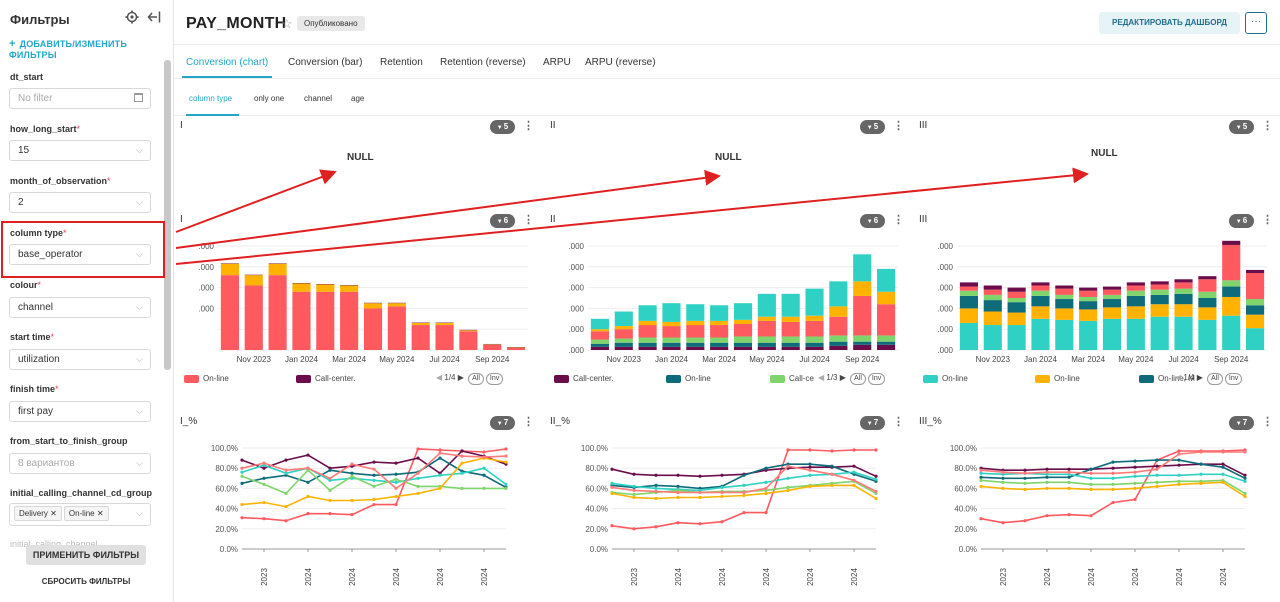  Describe the element at coordinates (620, 62) in the screenshot. I see `tab-arpu-reverse: ARPU (reverse)` at that location.